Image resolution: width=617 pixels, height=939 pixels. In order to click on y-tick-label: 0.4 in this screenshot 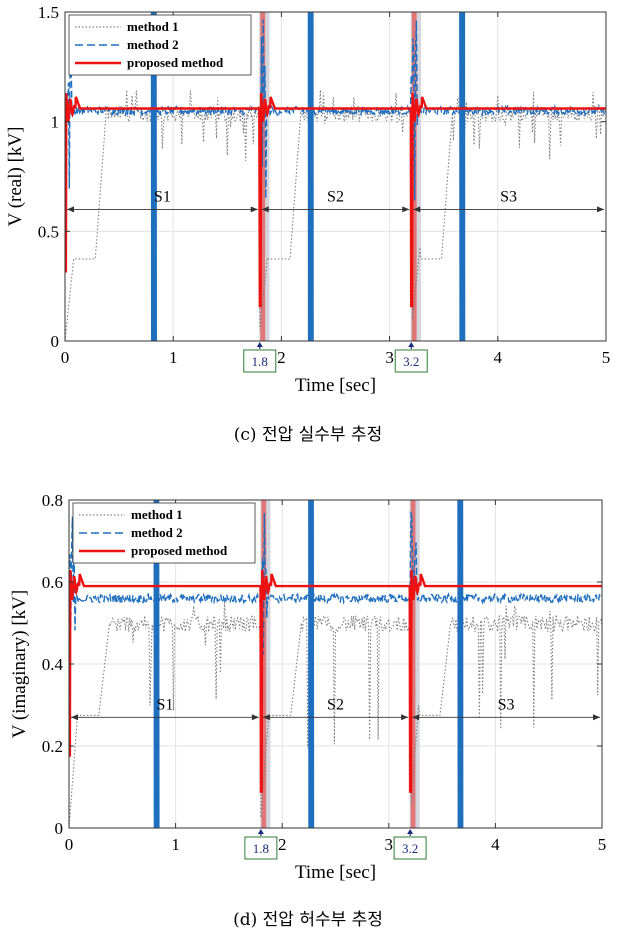, I will do `click(53, 664)`.